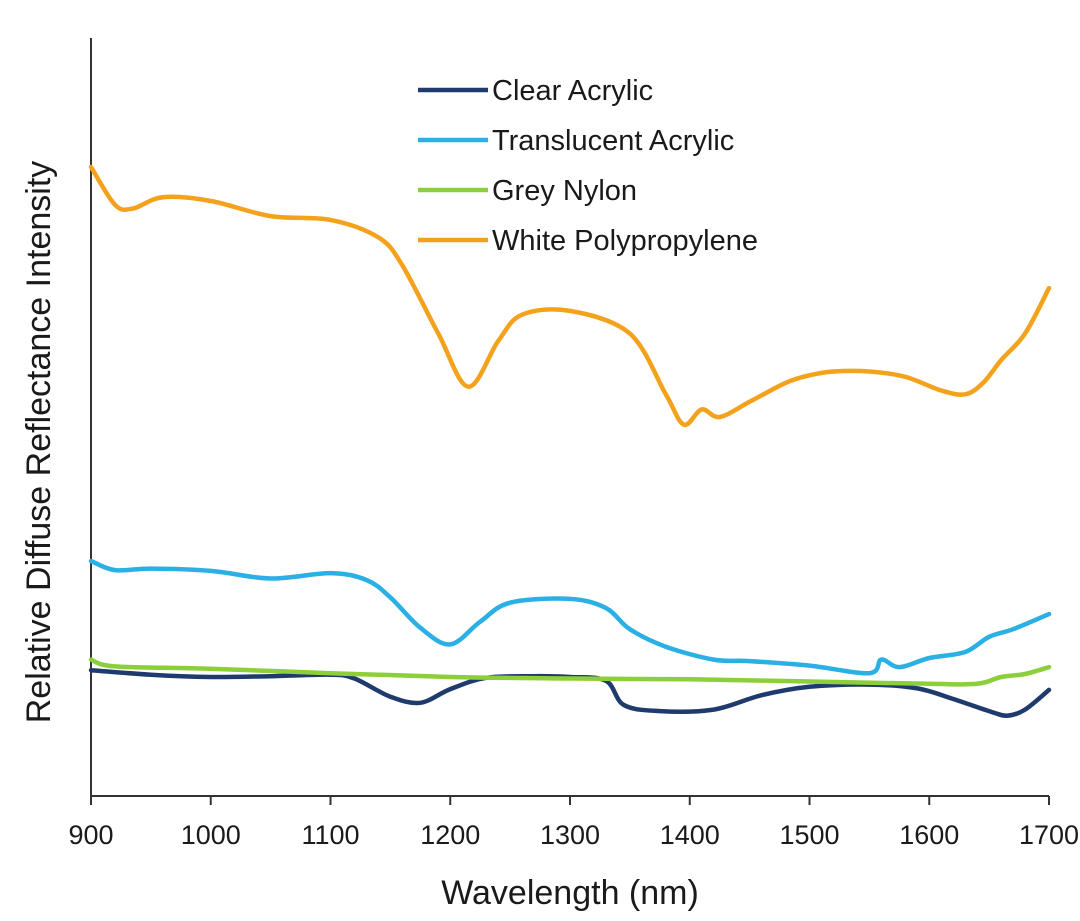  I want to click on x-tick-label: 900, so click(90, 835).